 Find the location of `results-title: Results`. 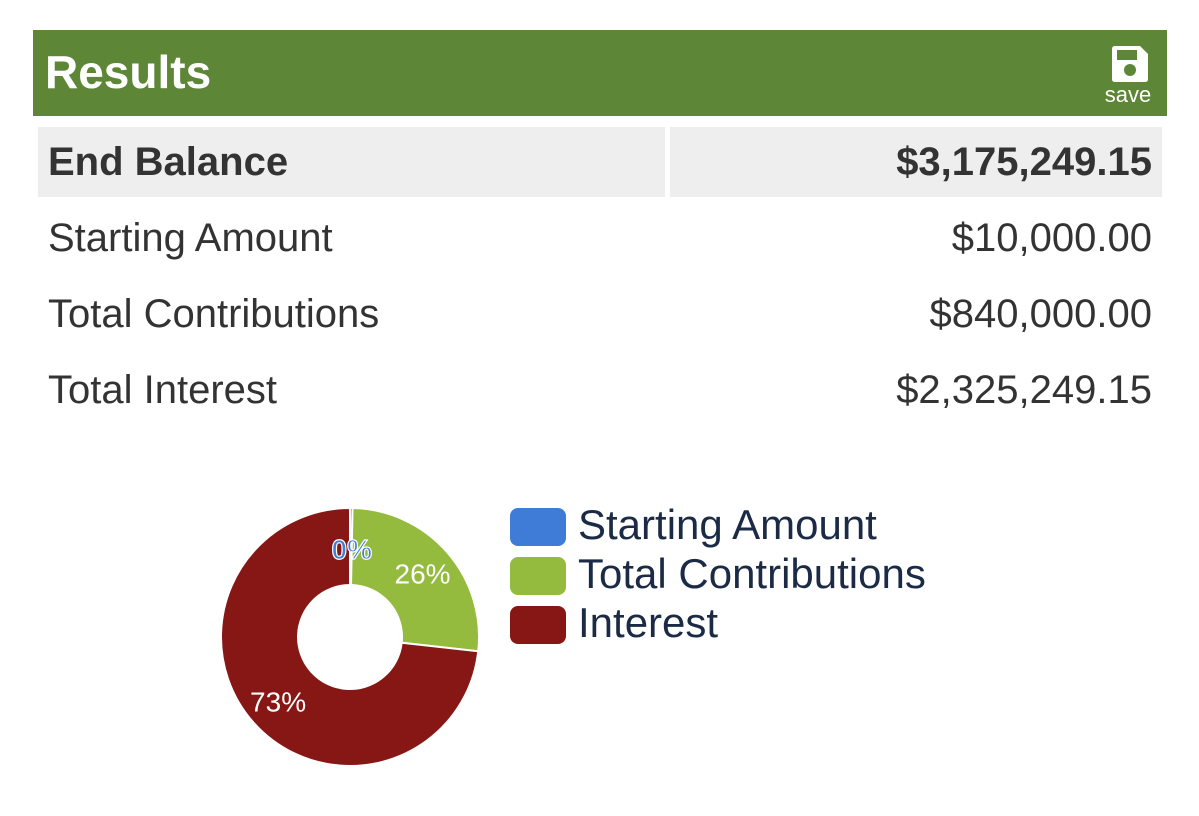

results-title: Results is located at coordinates (128, 72).